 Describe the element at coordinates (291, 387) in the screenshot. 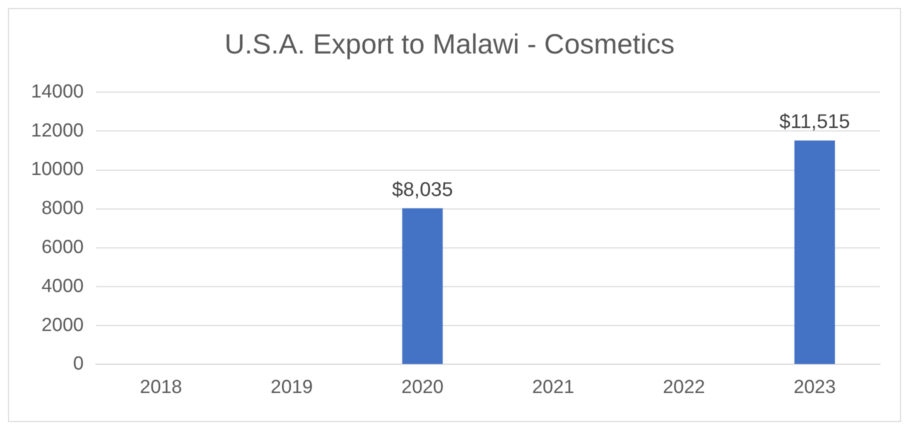

I see `x-tick-label: 2019` at that location.